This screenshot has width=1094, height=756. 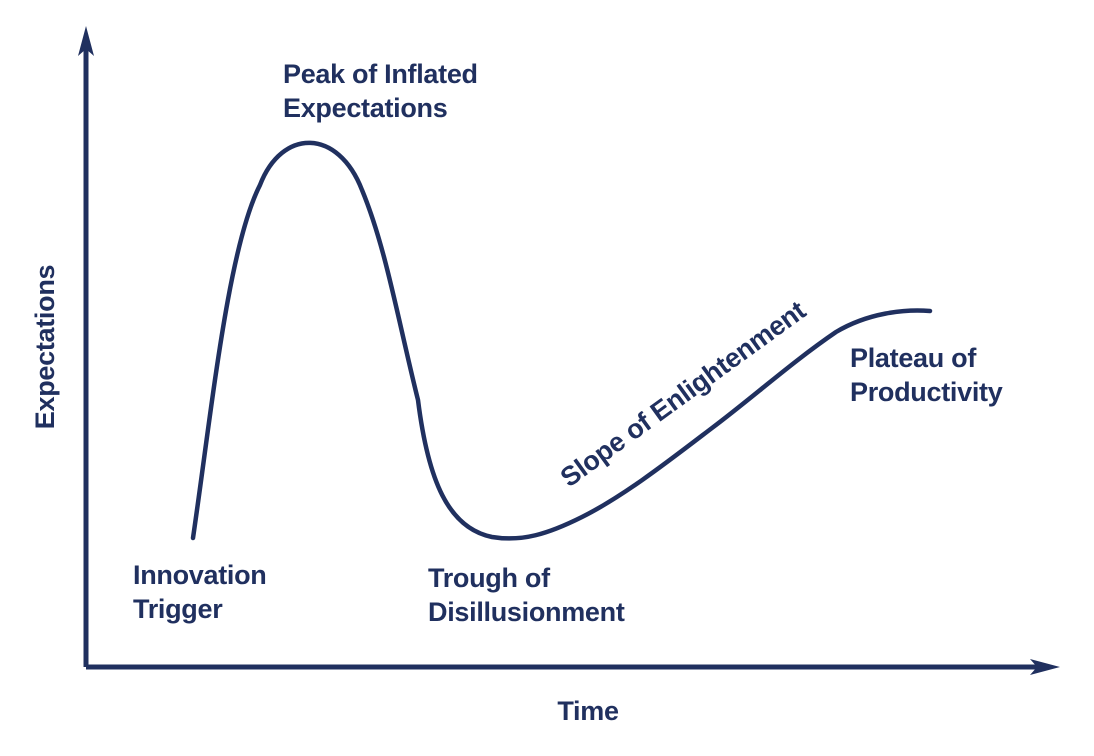 I want to click on x-axis-arrowhead-icon, so click(x=1045, y=667).